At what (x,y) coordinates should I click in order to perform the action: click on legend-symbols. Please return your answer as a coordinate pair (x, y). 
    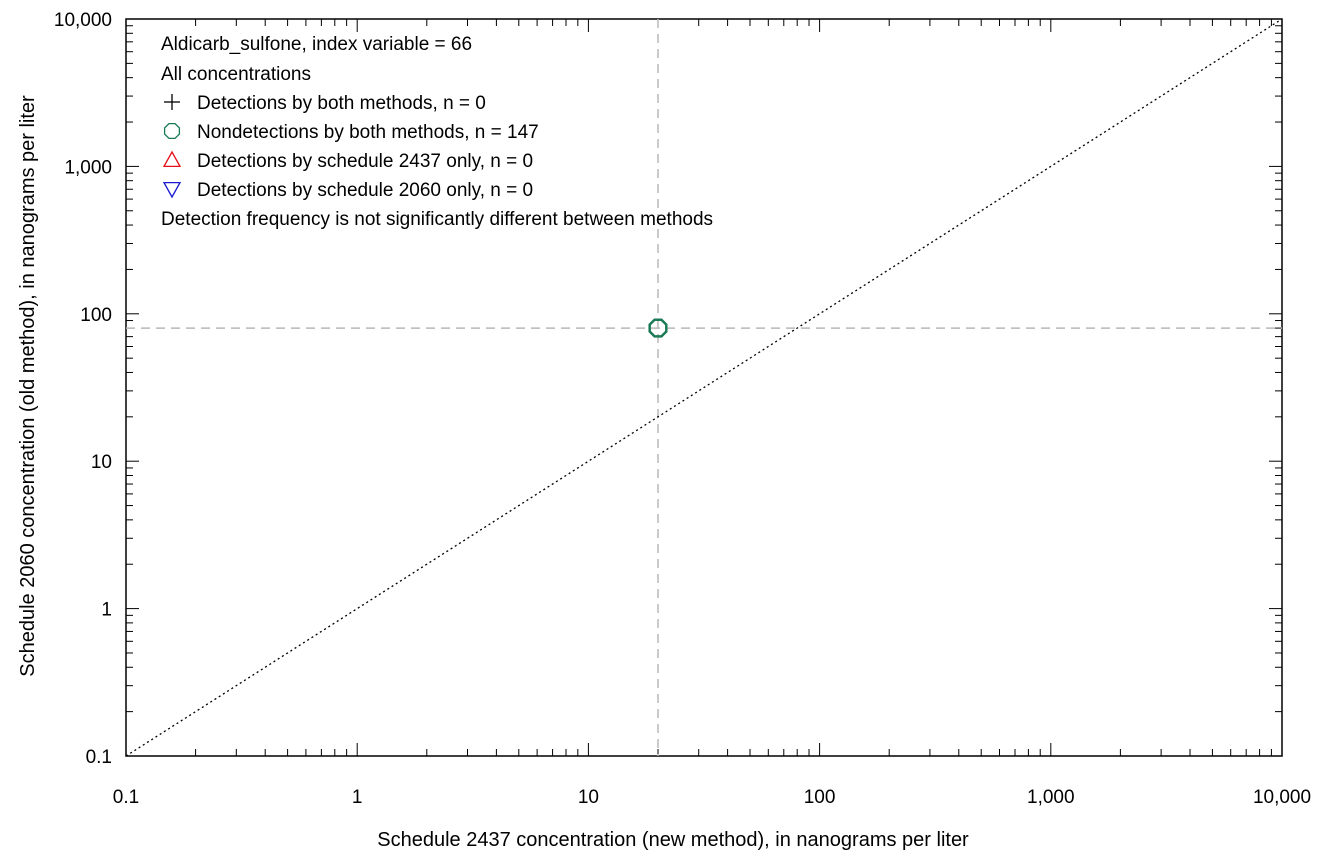
    Looking at the image, I should click on (172, 146).